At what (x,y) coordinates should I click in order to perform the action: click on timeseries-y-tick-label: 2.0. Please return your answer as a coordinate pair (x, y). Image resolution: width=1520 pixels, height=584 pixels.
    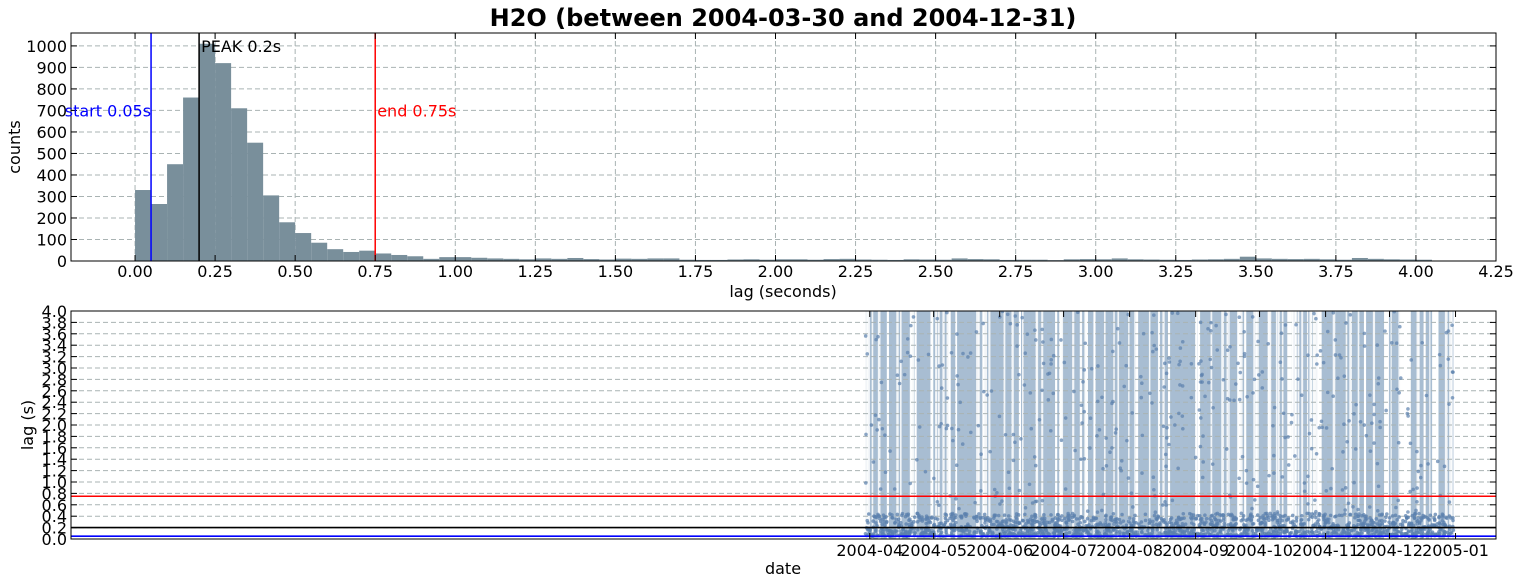
    Looking at the image, I should click on (54, 425).